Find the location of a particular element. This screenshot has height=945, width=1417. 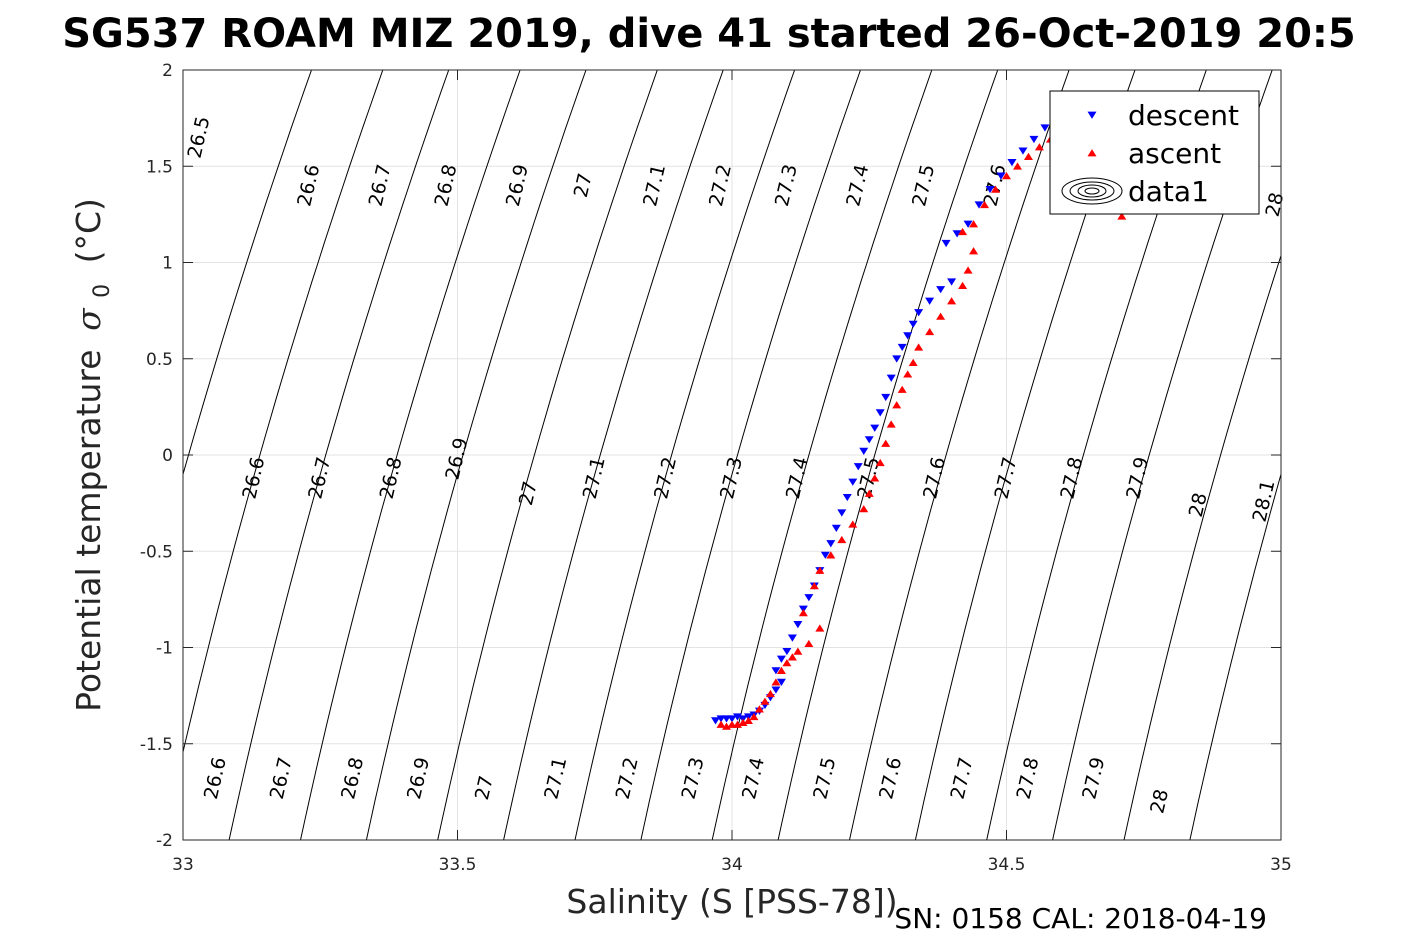

x-tick-label: 35 is located at coordinates (1281, 865).